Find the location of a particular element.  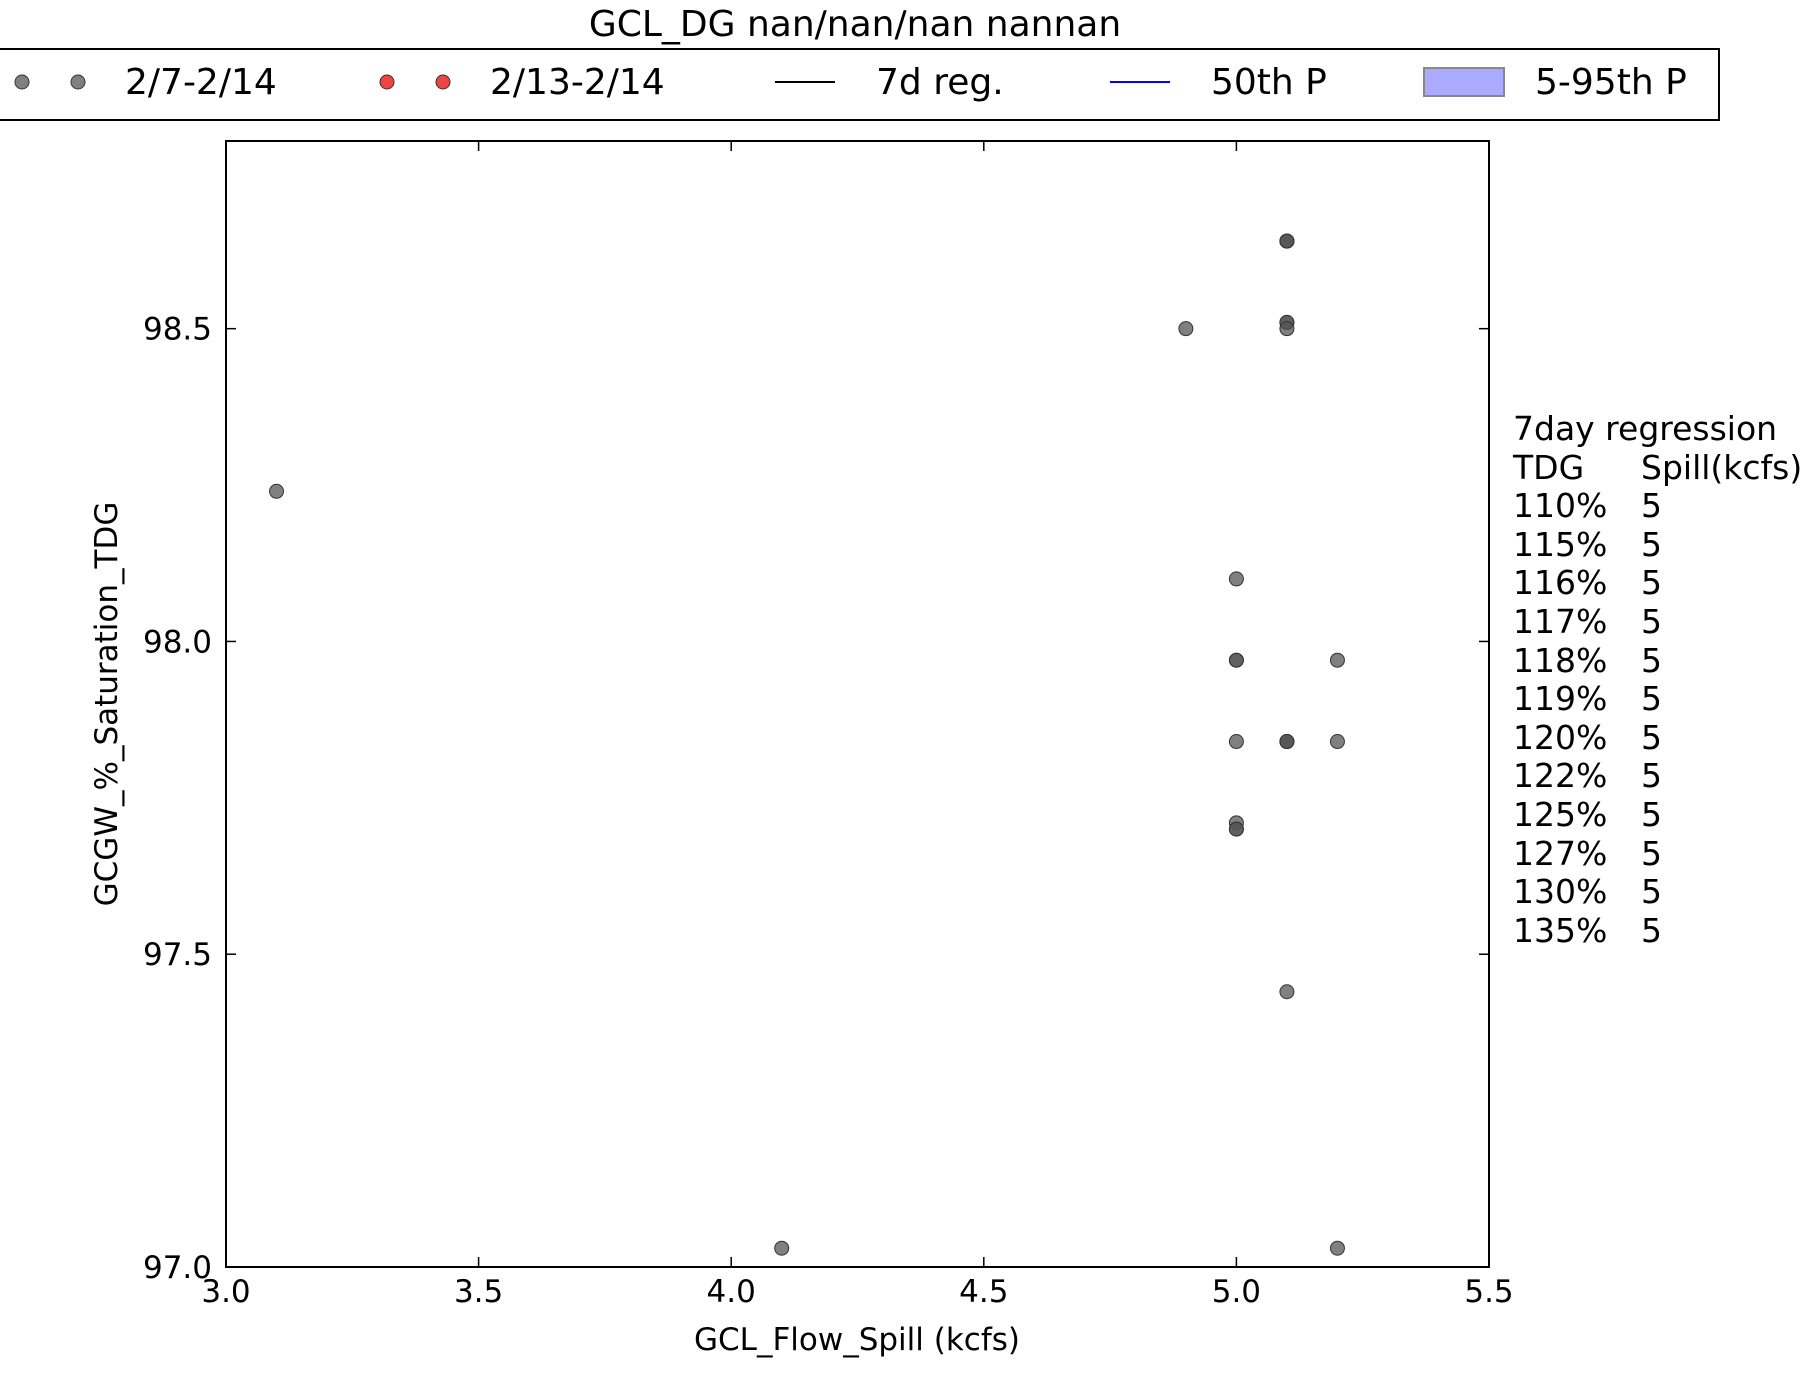

y-tick-label: 98.0 is located at coordinates (177, 642).